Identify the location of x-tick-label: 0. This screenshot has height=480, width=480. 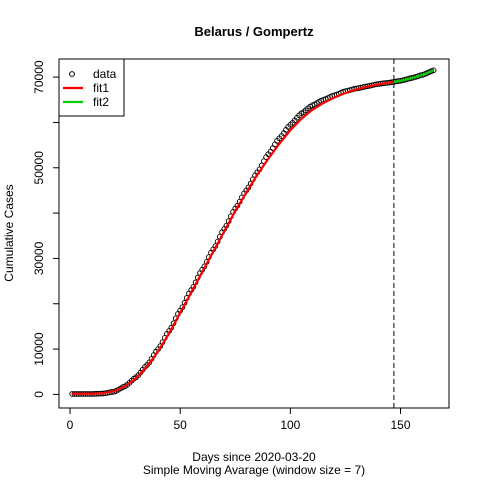
(70, 425).